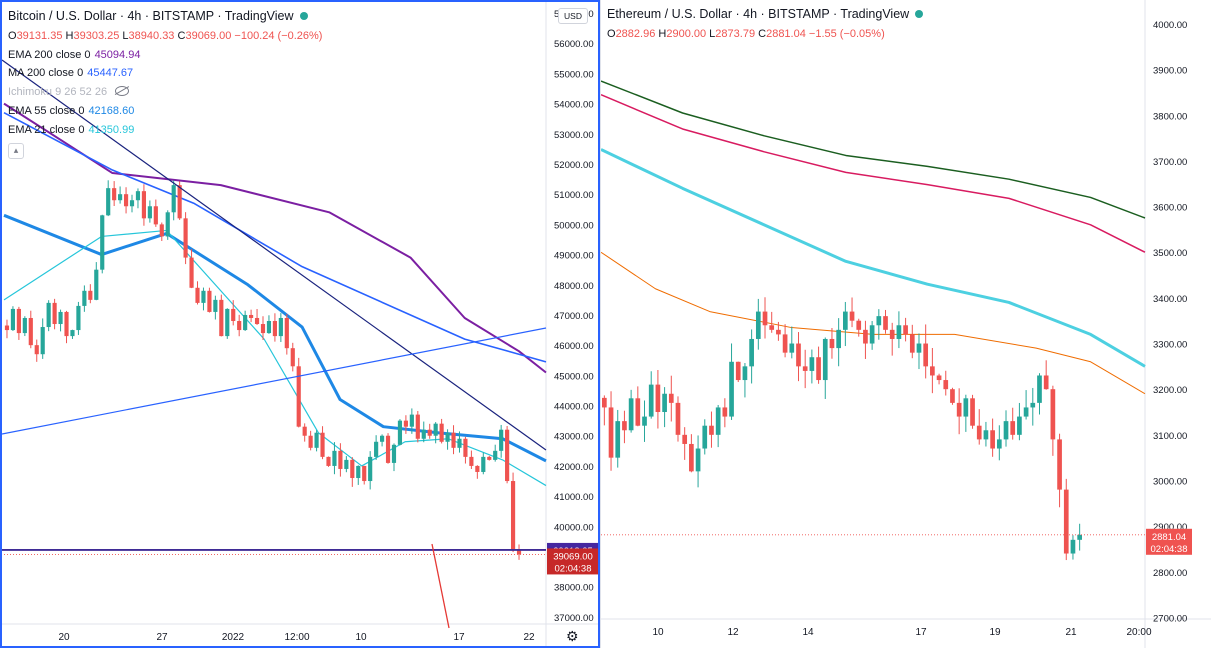 The height and width of the screenshot is (648, 1211). I want to click on ma200-value: 45447.67, so click(110, 73).